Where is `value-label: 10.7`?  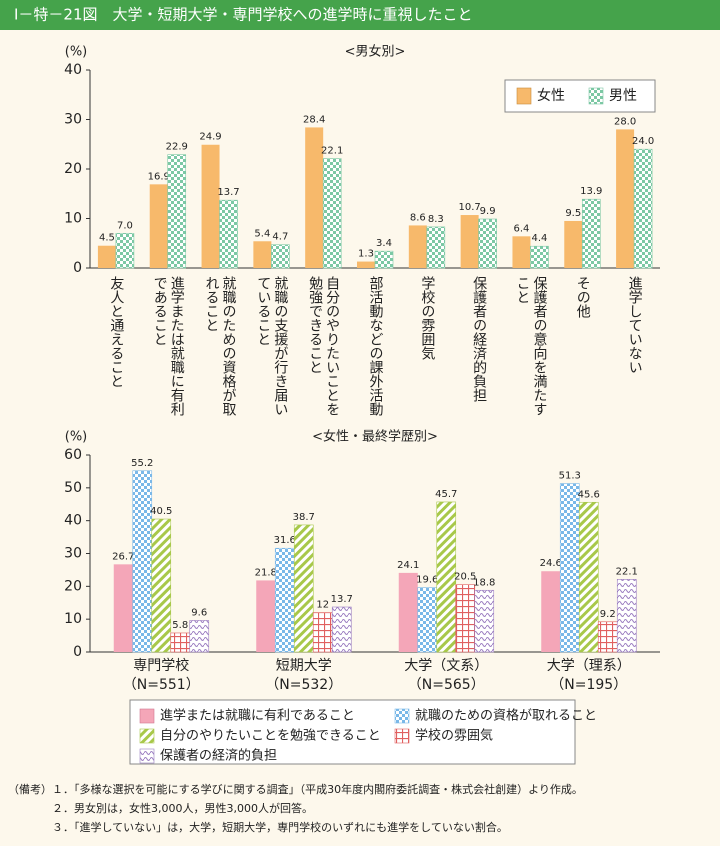
value-label: 10.7 is located at coordinates (470, 207).